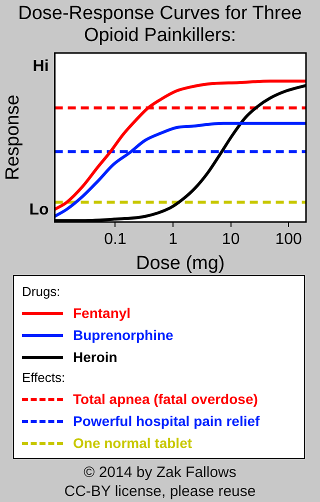 The image size is (320, 502). Describe the element at coordinates (180, 263) in the screenshot. I see `x-axis-title: Dose (mg)` at that location.